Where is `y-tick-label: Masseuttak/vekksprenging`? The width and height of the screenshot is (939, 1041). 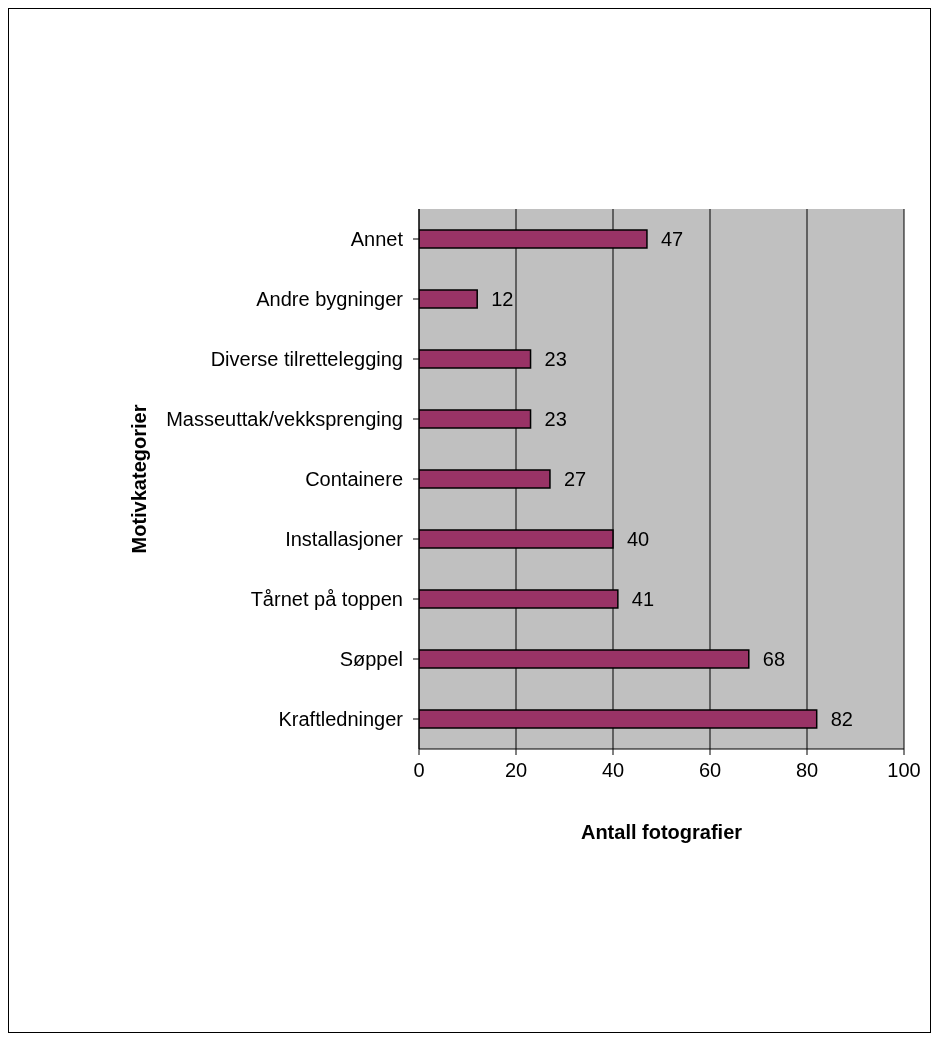 y-tick-label: Masseuttak/vekksprenging is located at coordinates (284, 419).